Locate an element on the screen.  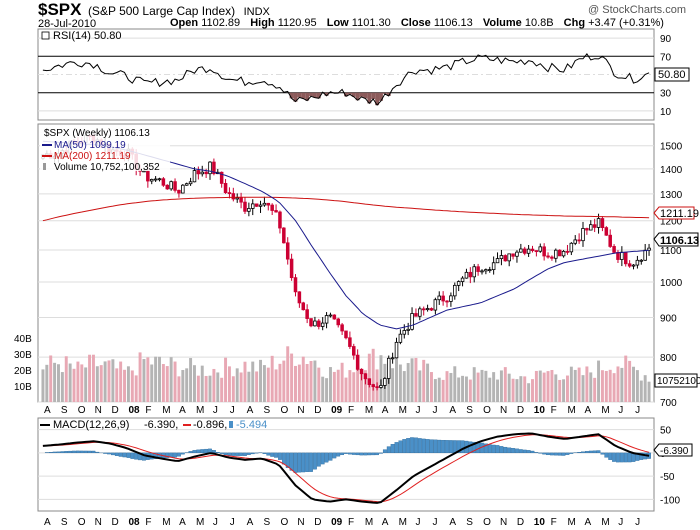
company-name: (S&P 500 Large Cap Index) is located at coordinates (161, 11).